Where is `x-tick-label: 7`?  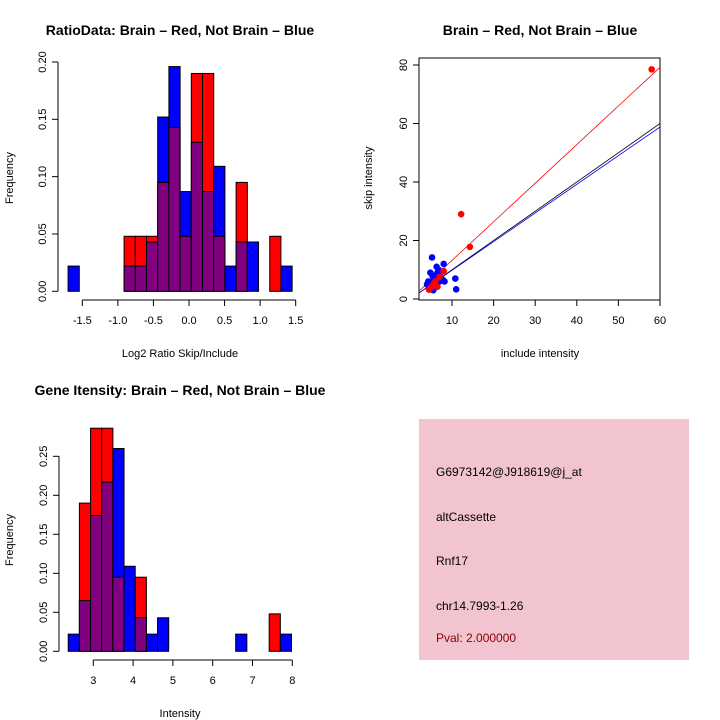 x-tick-label: 7 is located at coordinates (252, 681).